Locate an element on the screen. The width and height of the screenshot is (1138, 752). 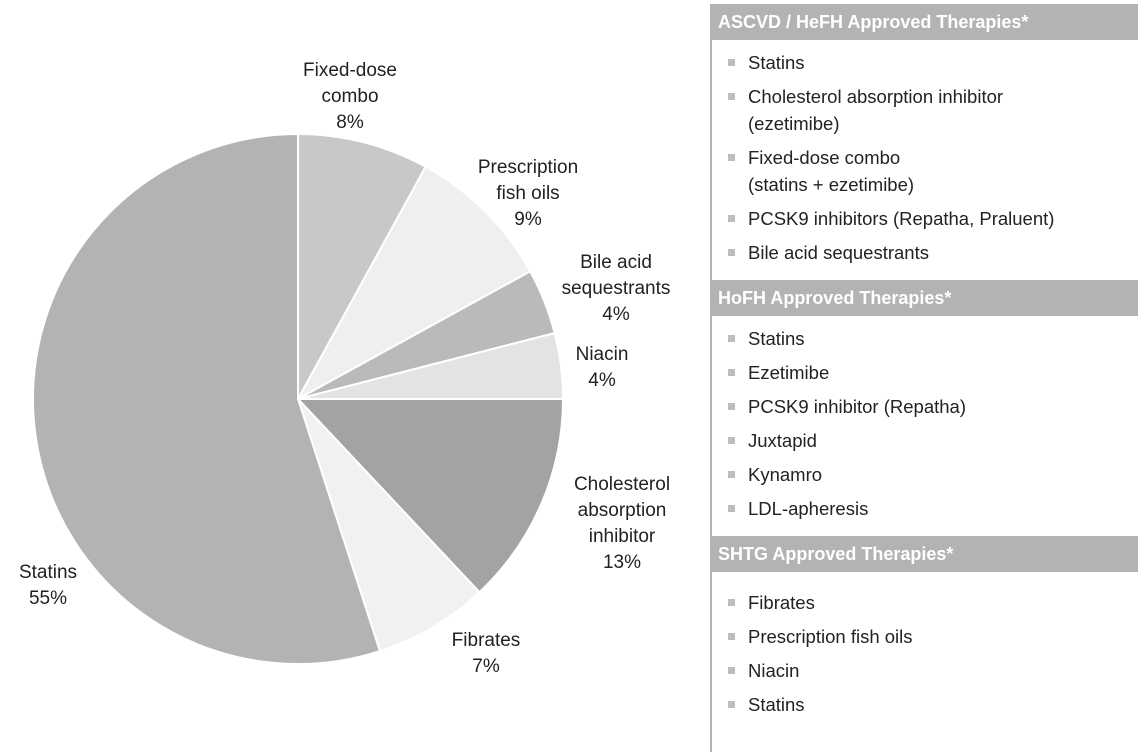
list-item: Bile acid sequestrants is located at coordinates (925, 253).